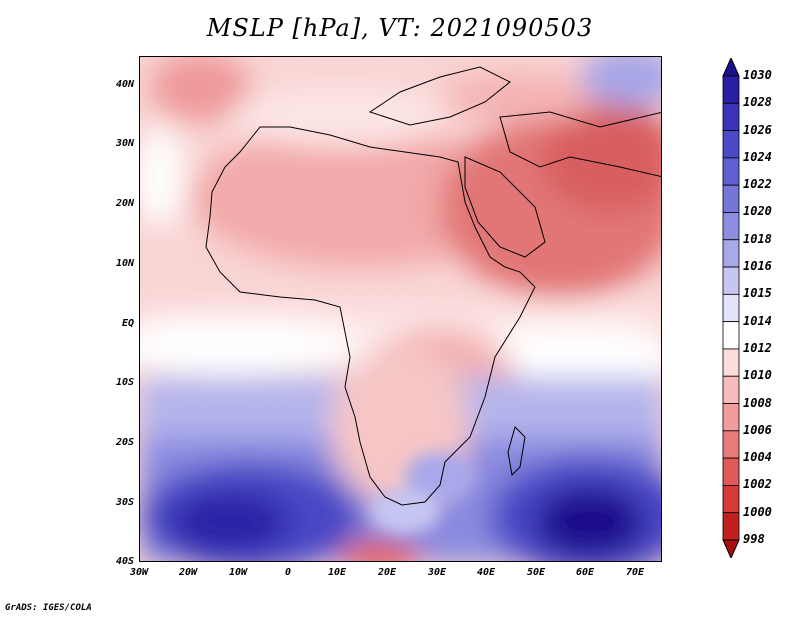 This screenshot has height=618, width=800. Describe the element at coordinates (387, 572) in the screenshot. I see `lon-label: 20E` at that location.